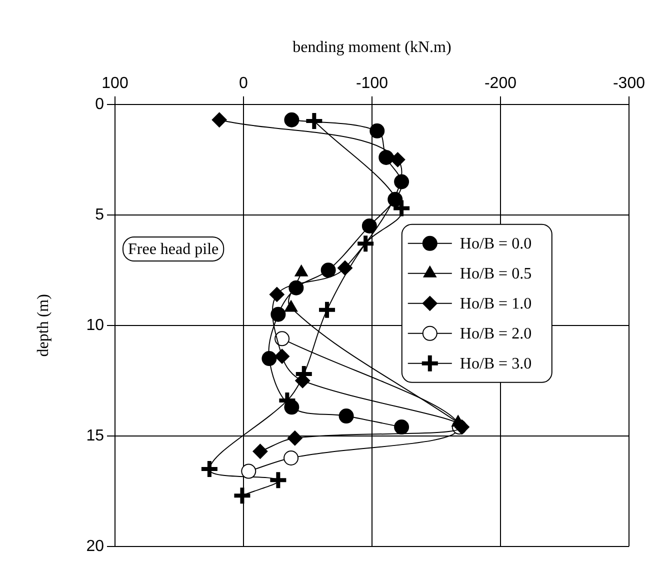  What do you see at coordinates (243, 83) in the screenshot?
I see `x-tick-label: 0` at bounding box center [243, 83].